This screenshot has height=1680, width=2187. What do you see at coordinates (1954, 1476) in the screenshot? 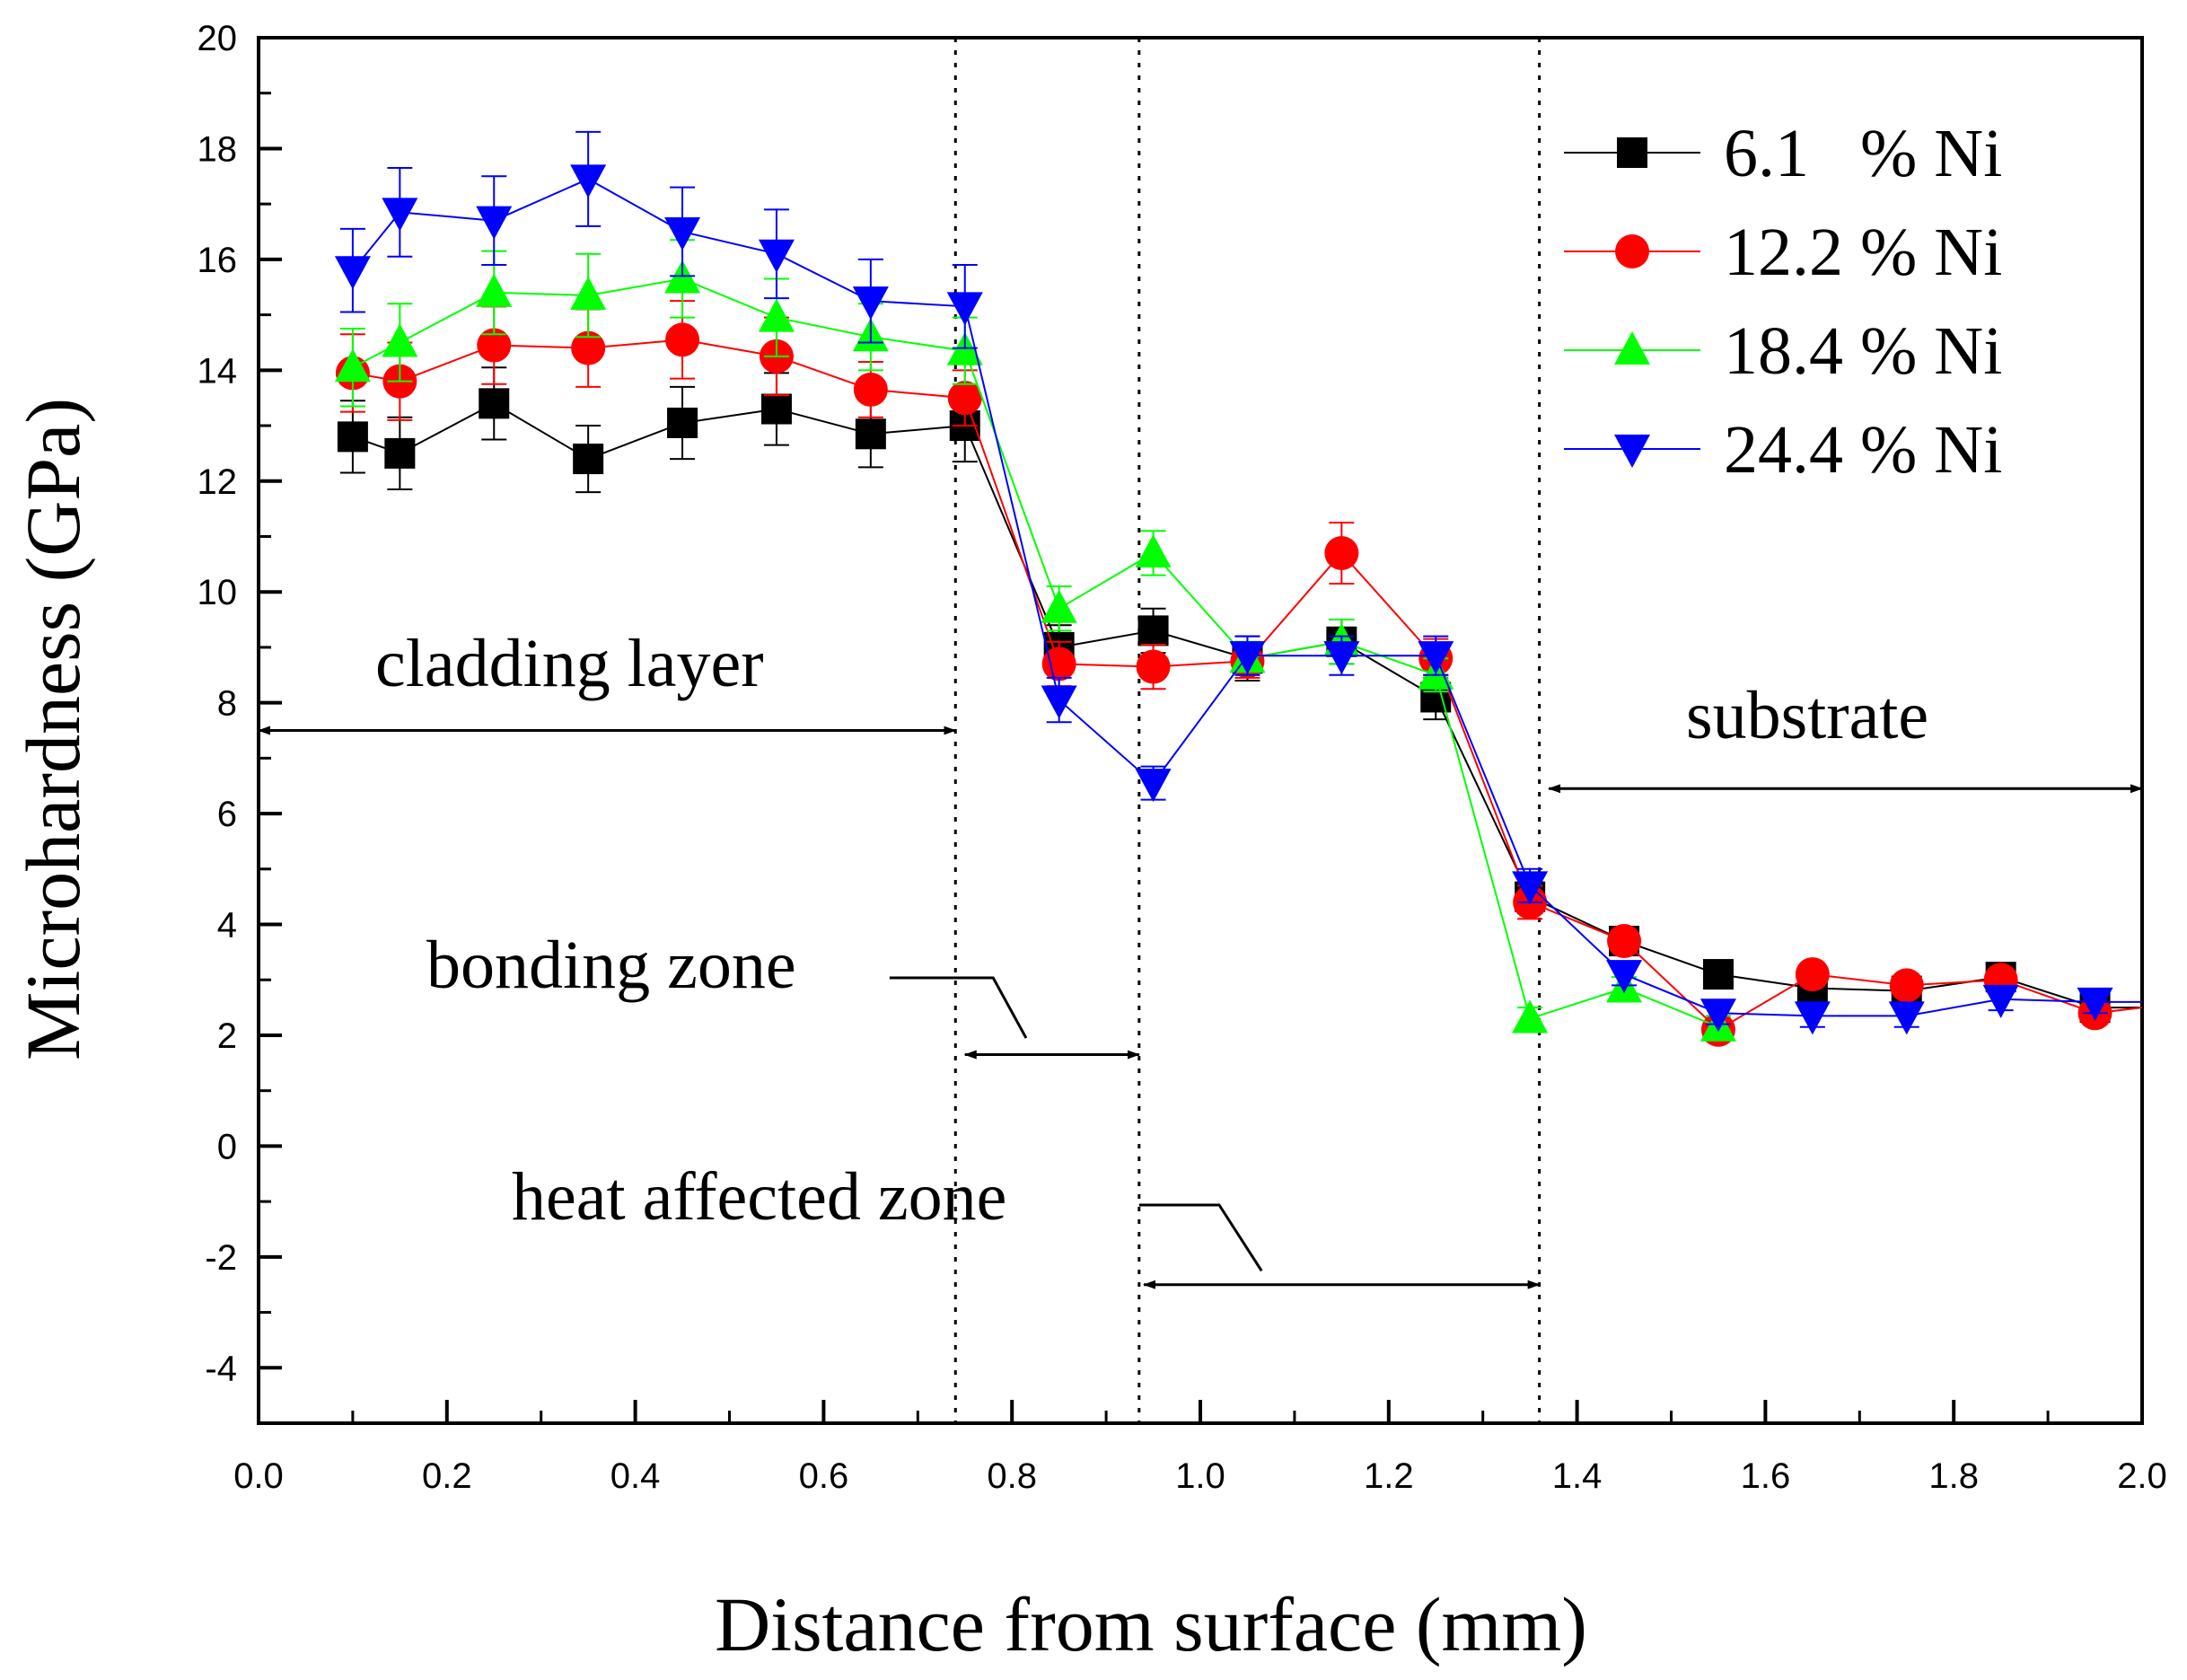
I see `x-tick-label-9: 1.8` at bounding box center [1954, 1476].